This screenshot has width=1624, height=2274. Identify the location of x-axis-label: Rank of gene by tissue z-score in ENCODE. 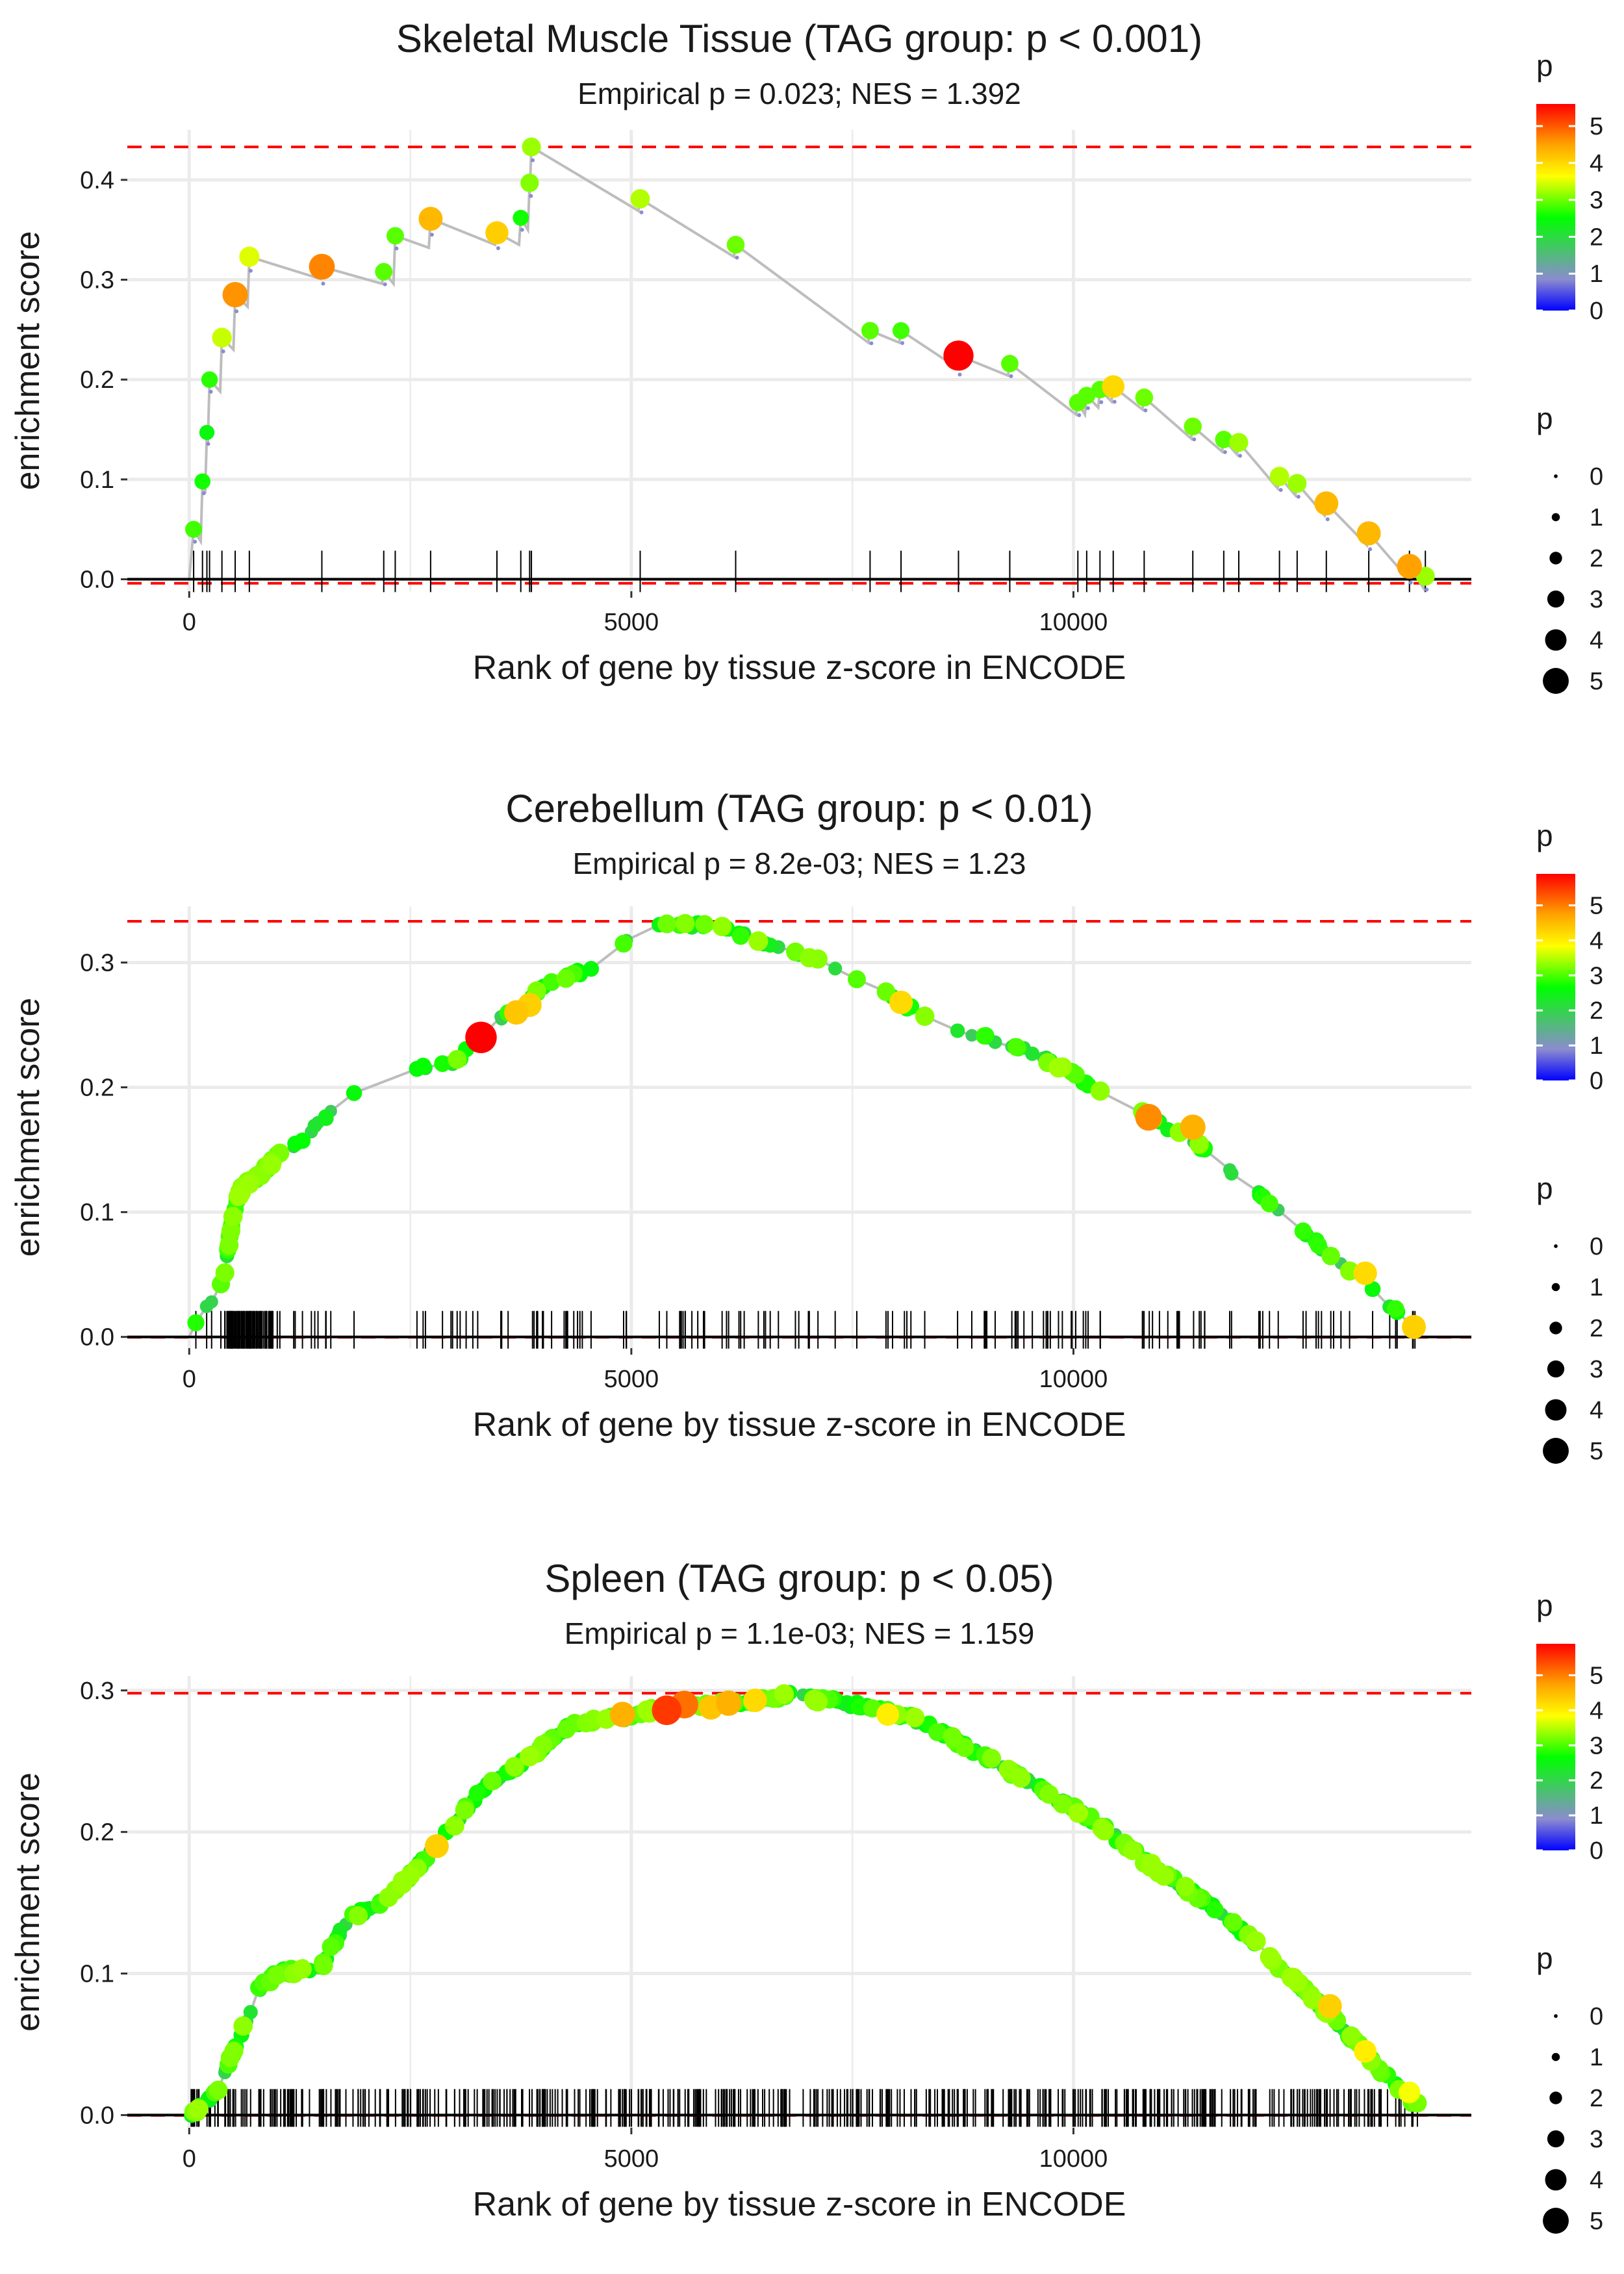
(799, 2204).